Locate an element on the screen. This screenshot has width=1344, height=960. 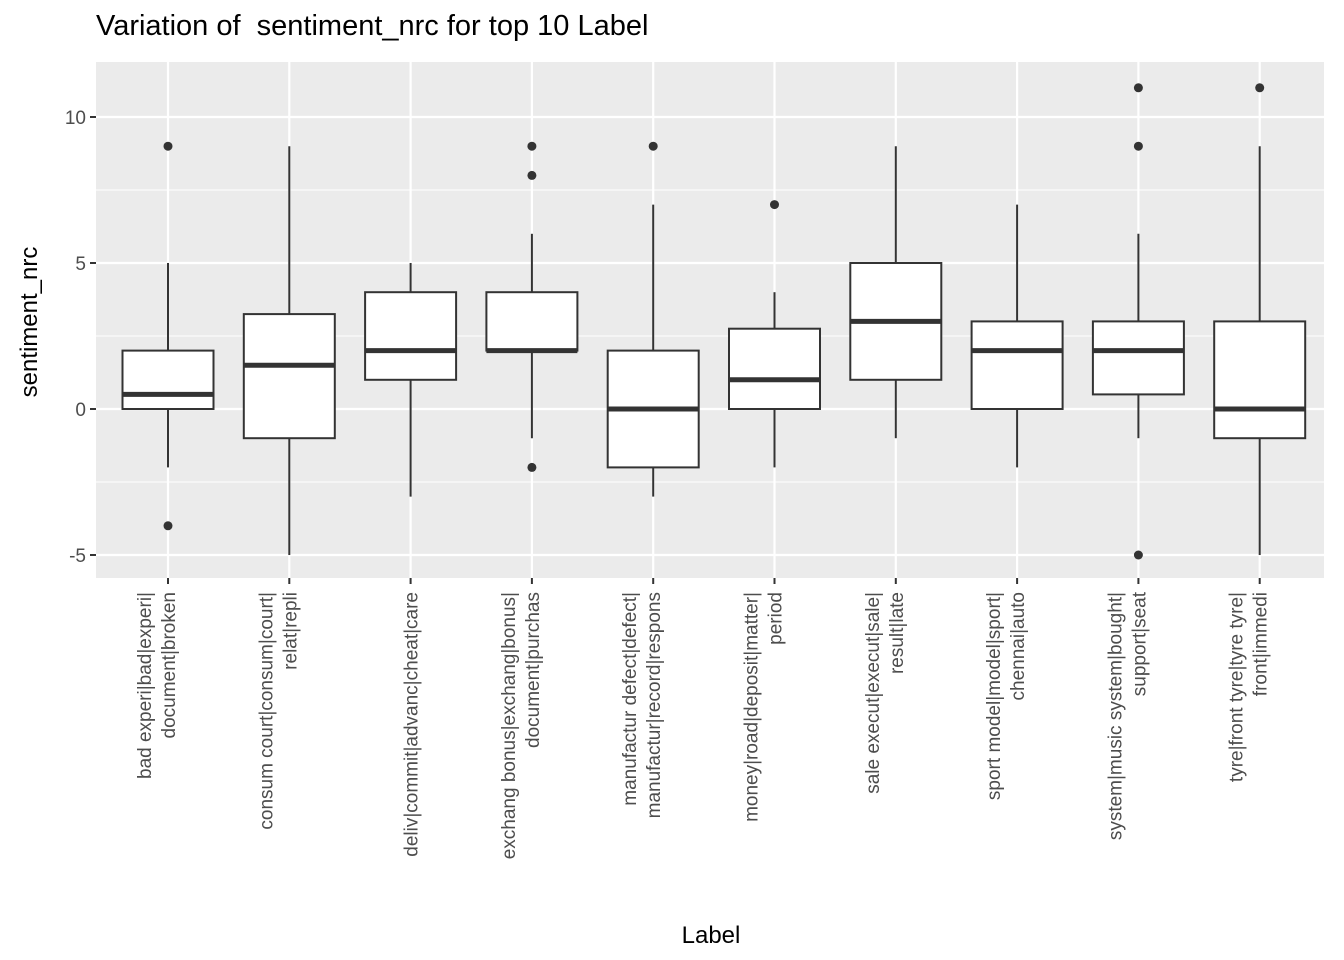
x-tick-label: manufactur|record|respons is located at coordinates (654, 705).